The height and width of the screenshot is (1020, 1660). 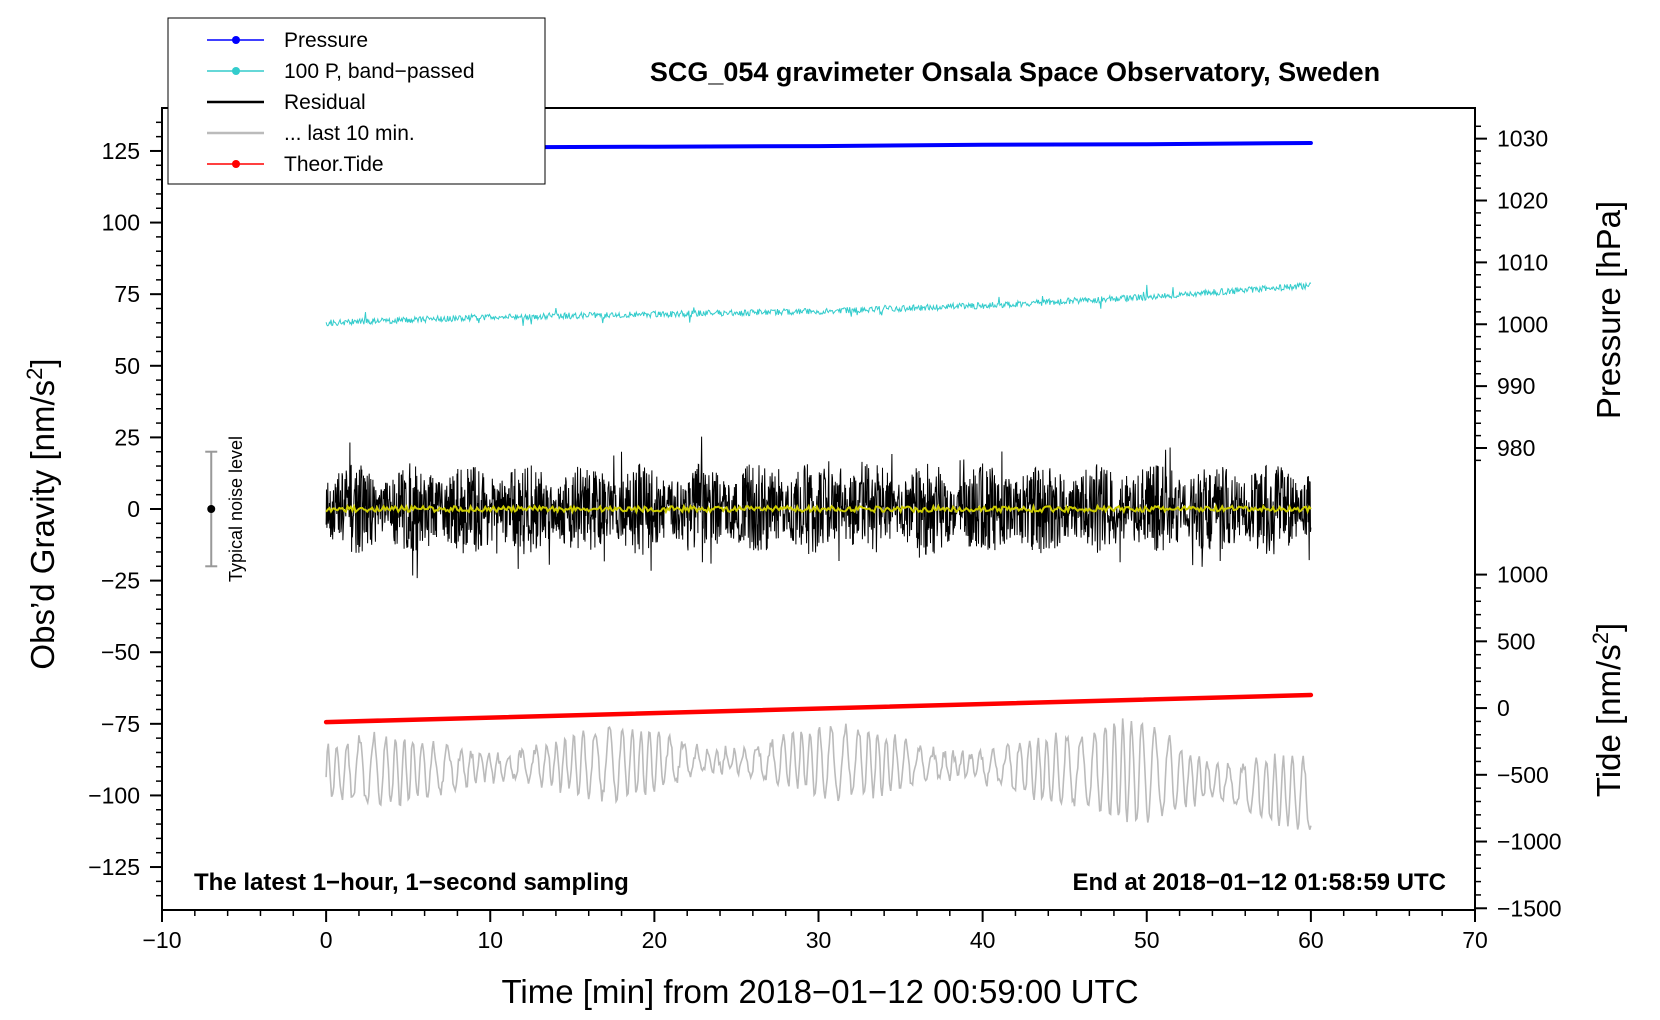 What do you see at coordinates (133, 509) in the screenshot?
I see `y-tick-label-0: 0` at bounding box center [133, 509].